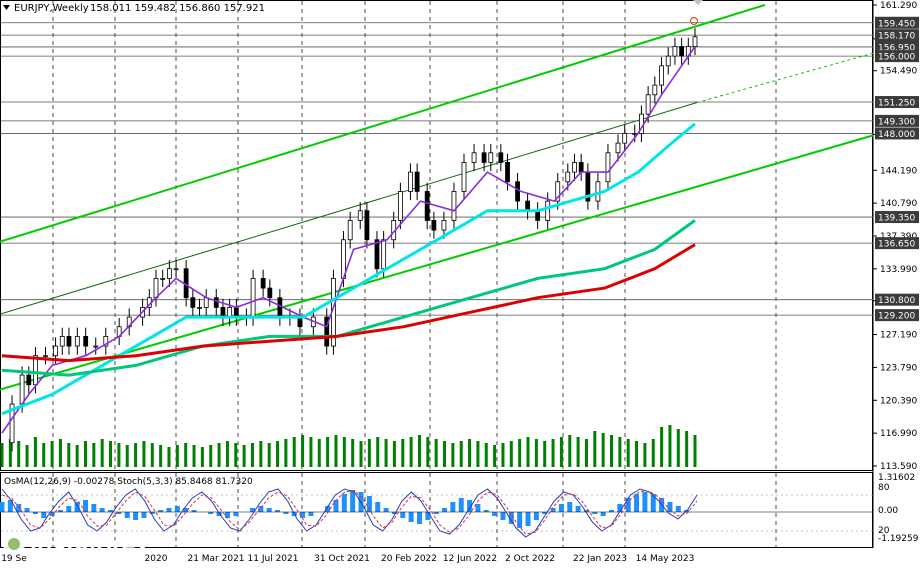 The height and width of the screenshot is (568, 921). What do you see at coordinates (409, 559) in the screenshot?
I see `date-tick-label: 20 Feb 2022` at bounding box center [409, 559].